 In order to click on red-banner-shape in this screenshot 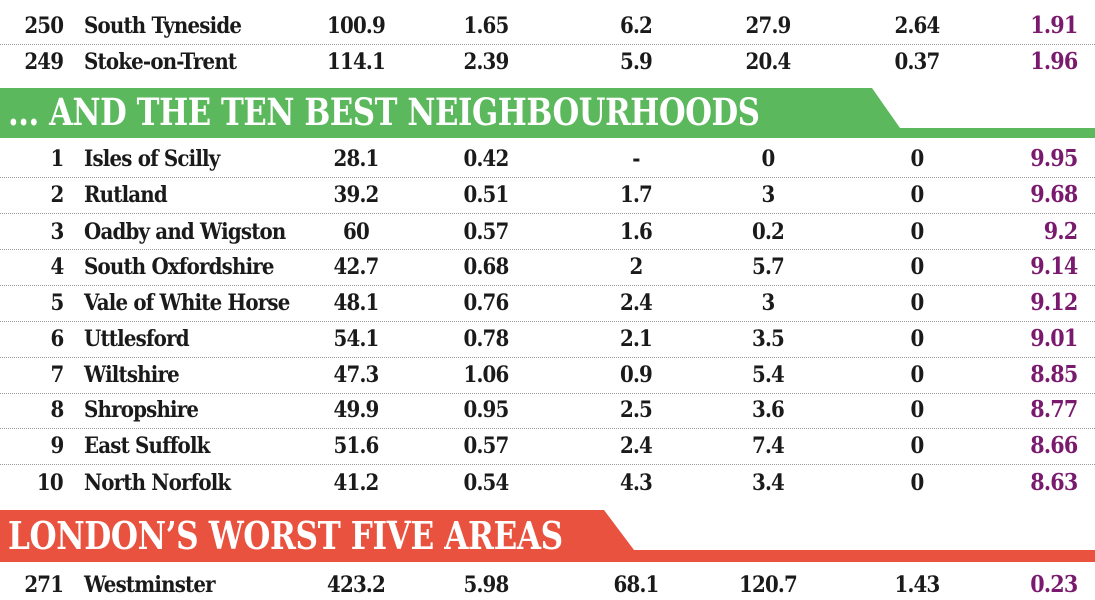, I will do `click(547, 536)`.